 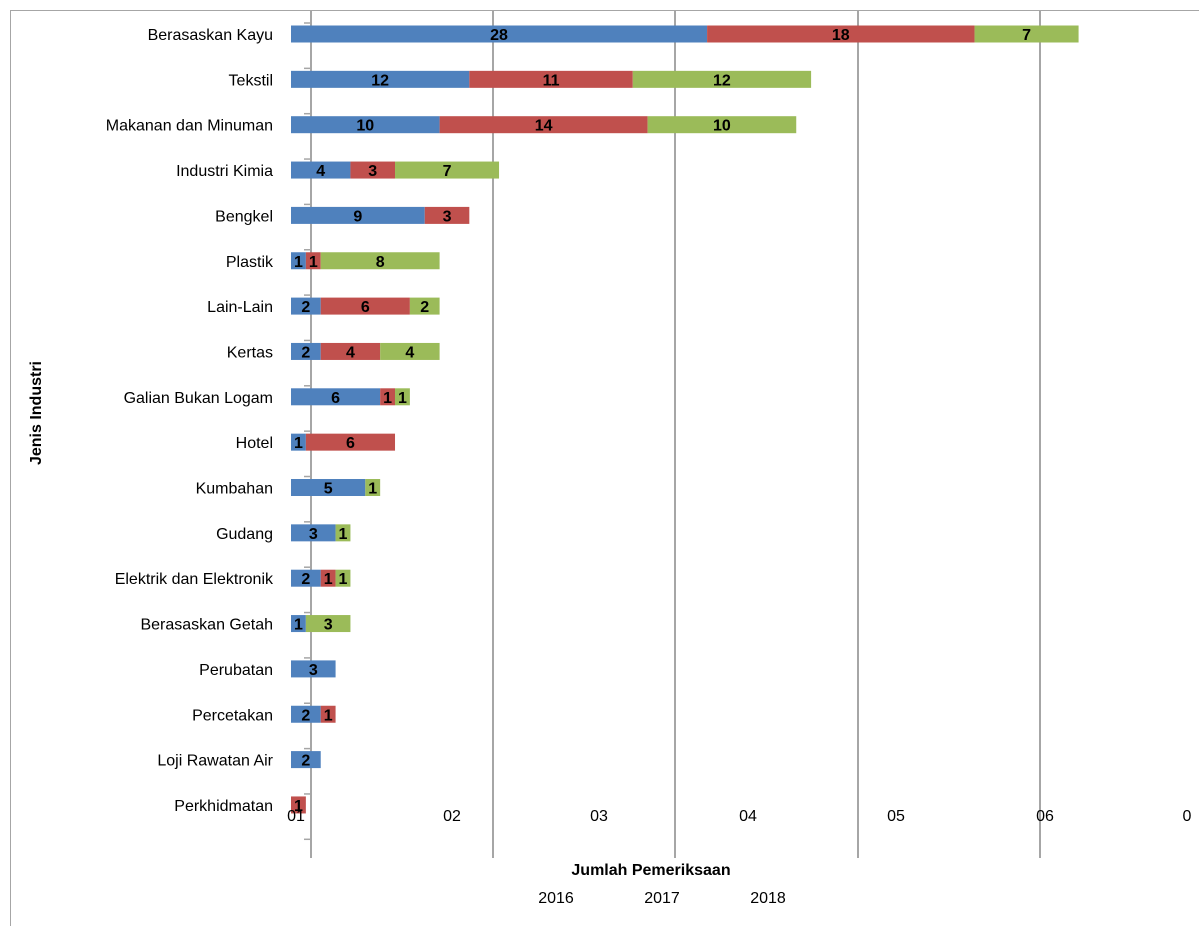 I want to click on x-tick-label: 0, so click(x=1187, y=816).